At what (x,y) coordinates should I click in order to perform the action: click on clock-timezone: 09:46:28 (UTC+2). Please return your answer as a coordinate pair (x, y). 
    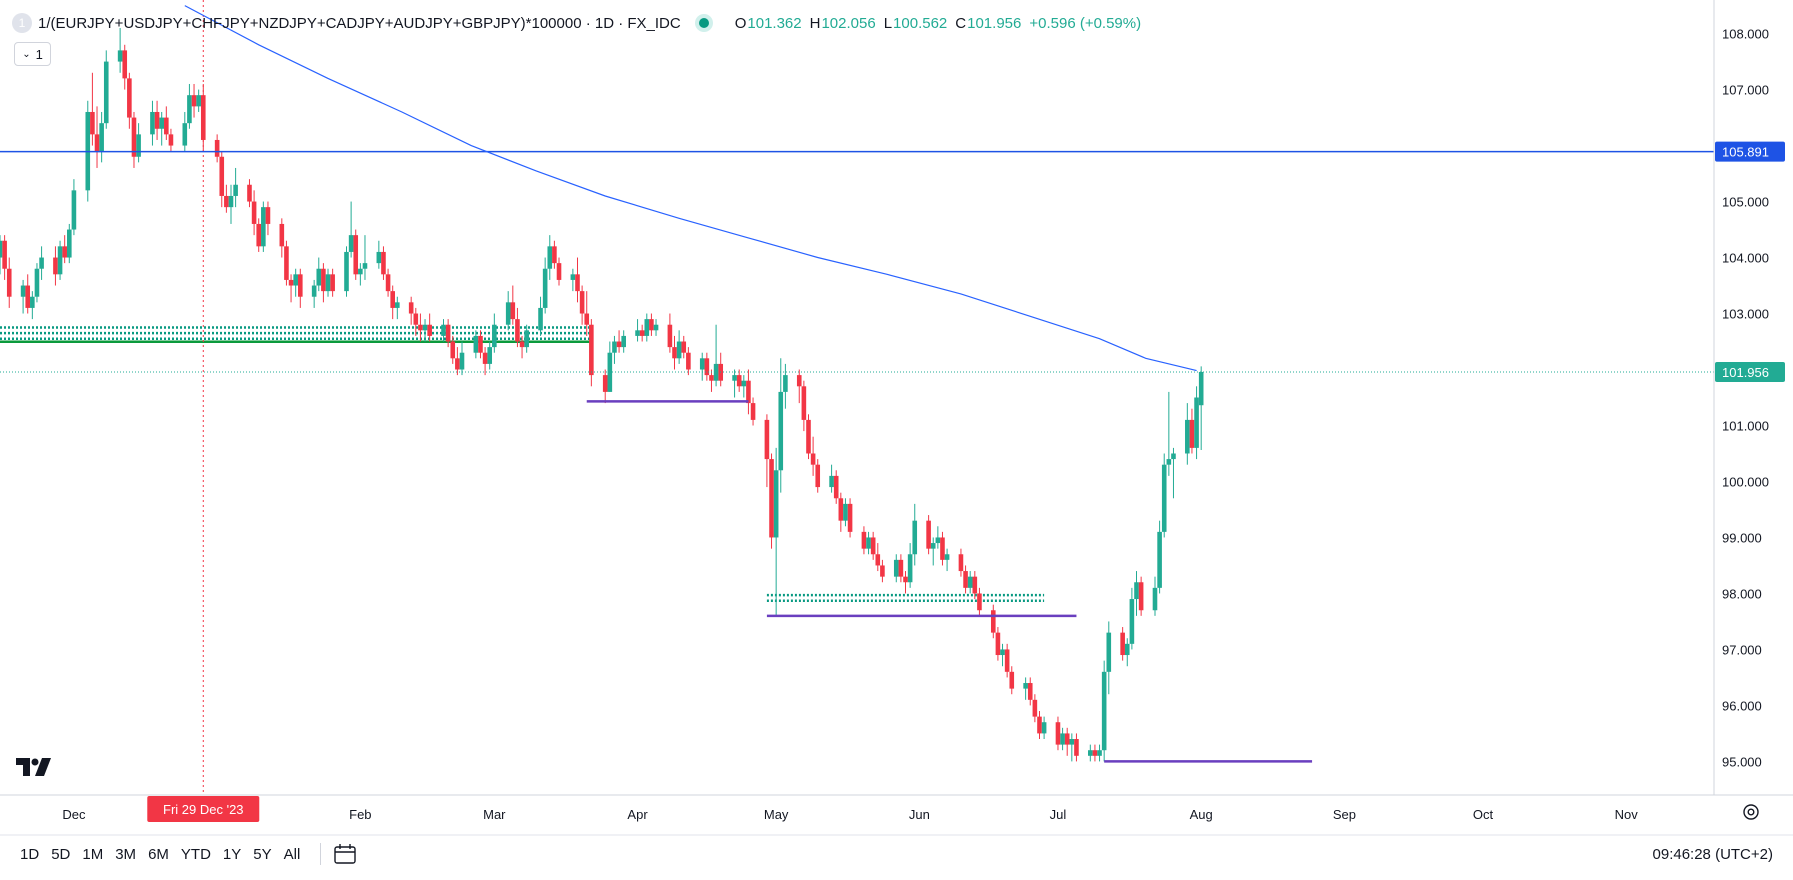
    Looking at the image, I should click on (1712, 854).